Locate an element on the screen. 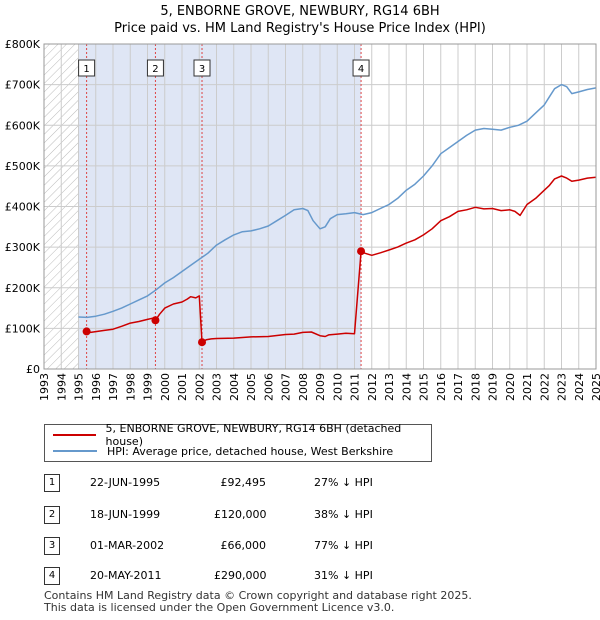 The width and height of the screenshot is (600, 620). x-tick-label: 2013 is located at coordinates (389, 387).